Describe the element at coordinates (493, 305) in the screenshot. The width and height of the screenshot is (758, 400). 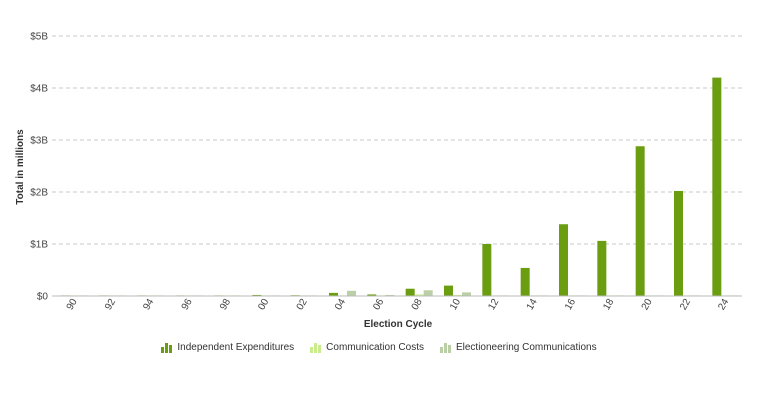
I see `x-tick-label: 12` at that location.